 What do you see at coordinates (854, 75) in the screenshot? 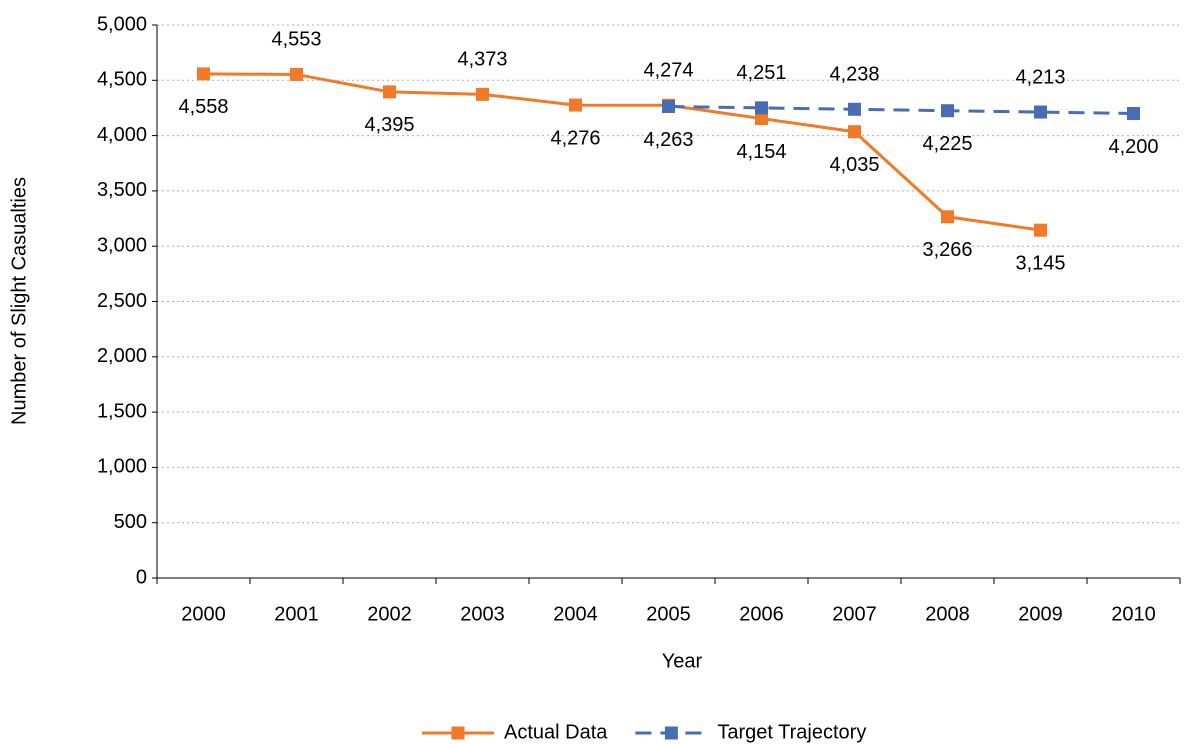
I see `data-label: 4,238` at bounding box center [854, 75].